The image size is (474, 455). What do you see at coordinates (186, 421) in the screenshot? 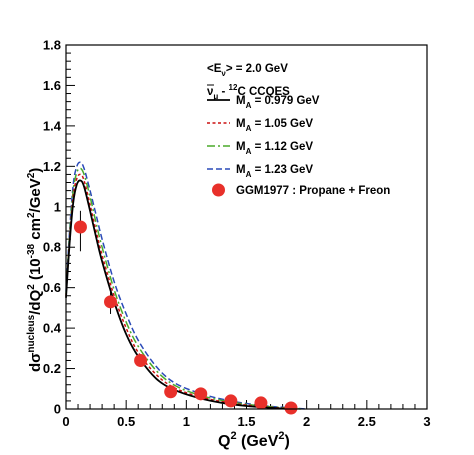
I see `x-tick-label: 1` at bounding box center [186, 421].